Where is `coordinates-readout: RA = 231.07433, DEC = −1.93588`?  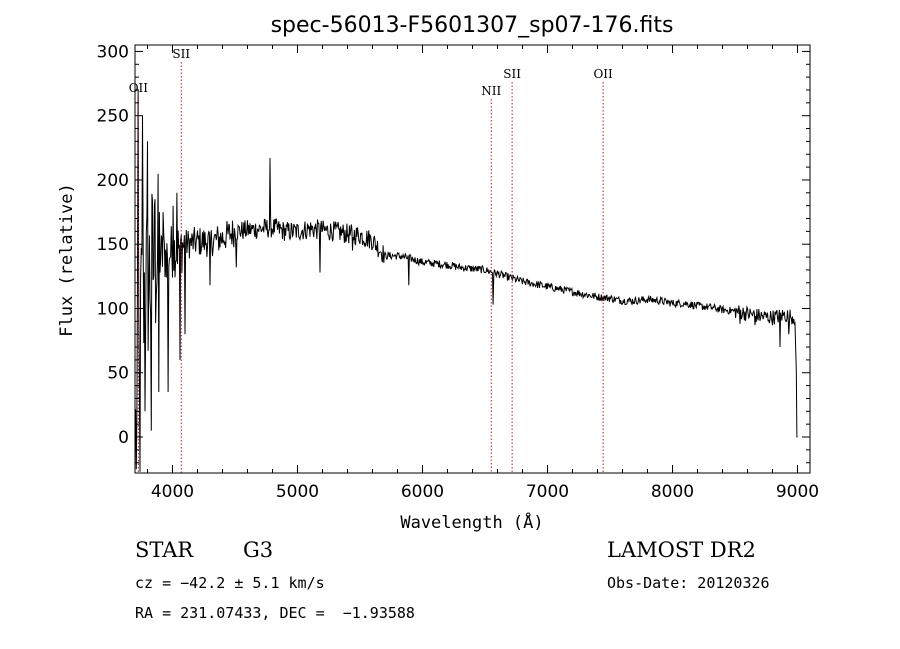
coordinates-readout: RA = 231.07433, DEC = −1.93588 is located at coordinates (275, 613).